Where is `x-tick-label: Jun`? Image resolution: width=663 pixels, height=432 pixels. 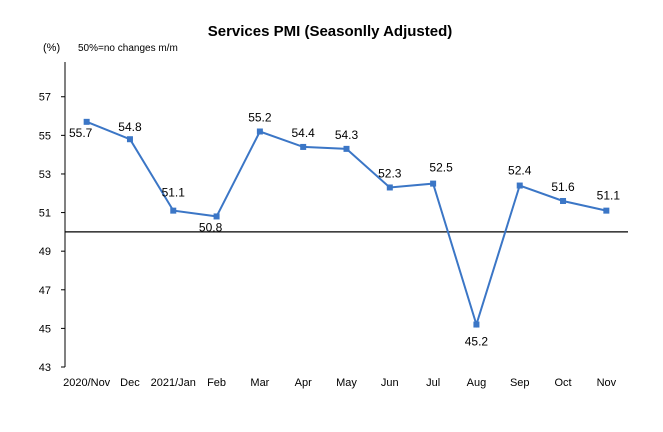 x-tick-label: Jun is located at coordinates (390, 383).